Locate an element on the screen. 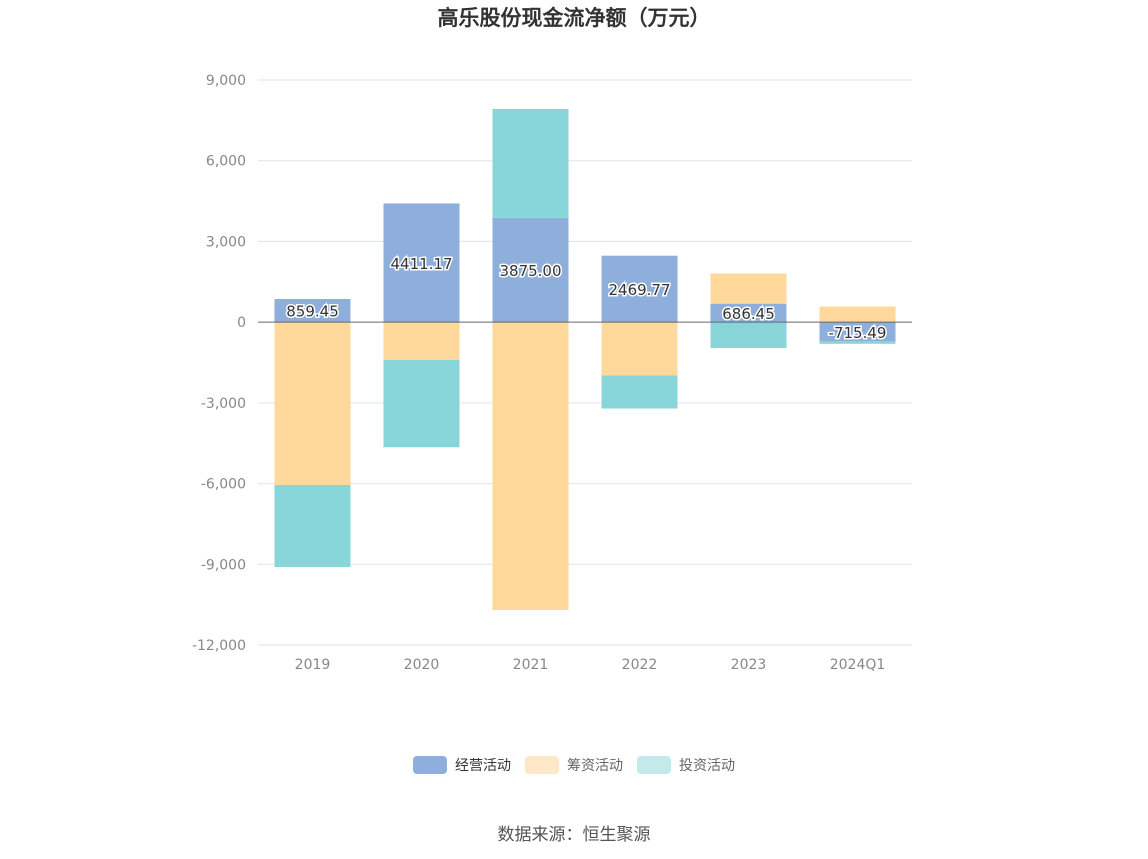 The image size is (1148, 859). legend-label-operating: 经营活动 is located at coordinates (483, 766).